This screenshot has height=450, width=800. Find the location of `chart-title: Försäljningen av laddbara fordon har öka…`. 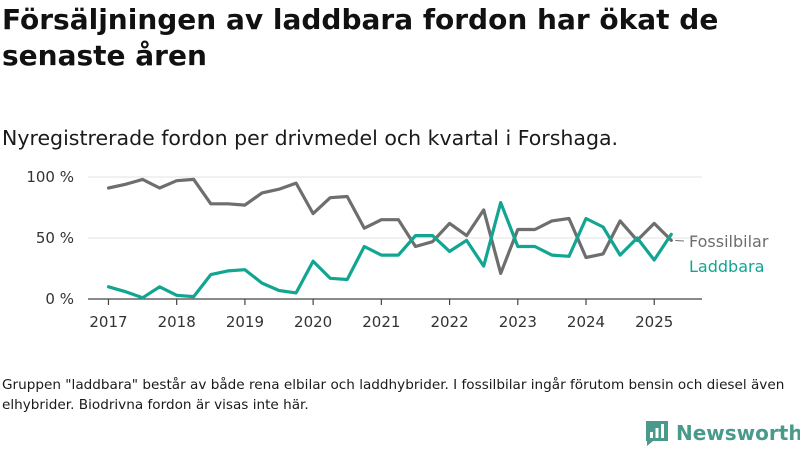

chart-title: Försäljningen av laddbara fordon har öka… is located at coordinates (360, 37).